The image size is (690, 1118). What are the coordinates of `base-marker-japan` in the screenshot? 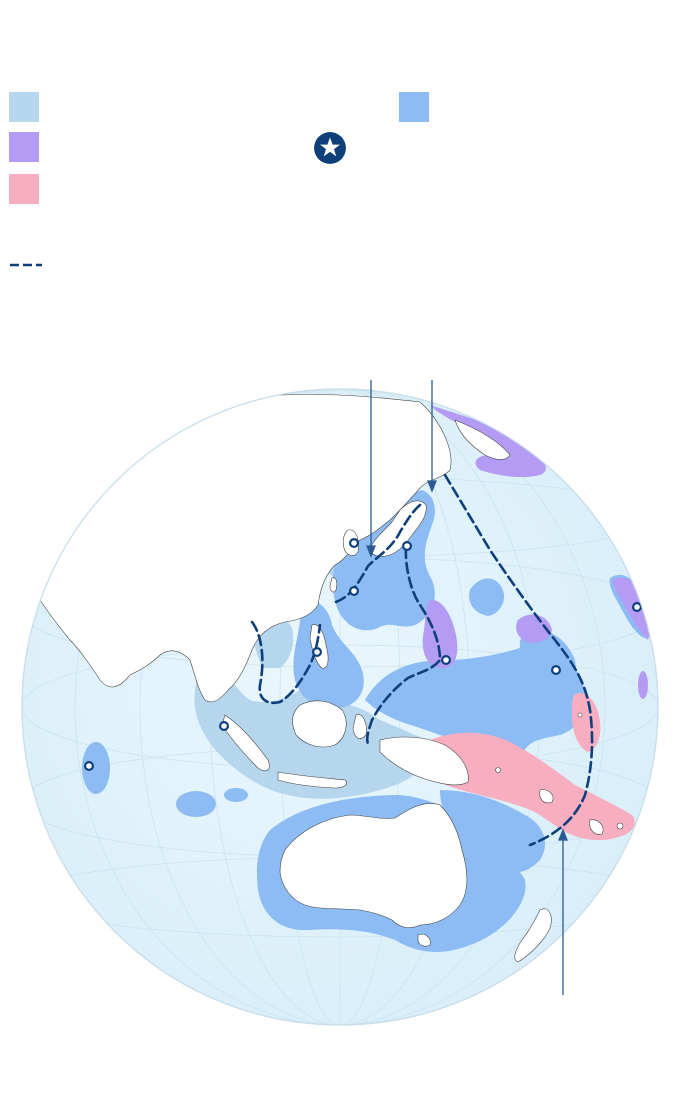 It's located at (407, 546).